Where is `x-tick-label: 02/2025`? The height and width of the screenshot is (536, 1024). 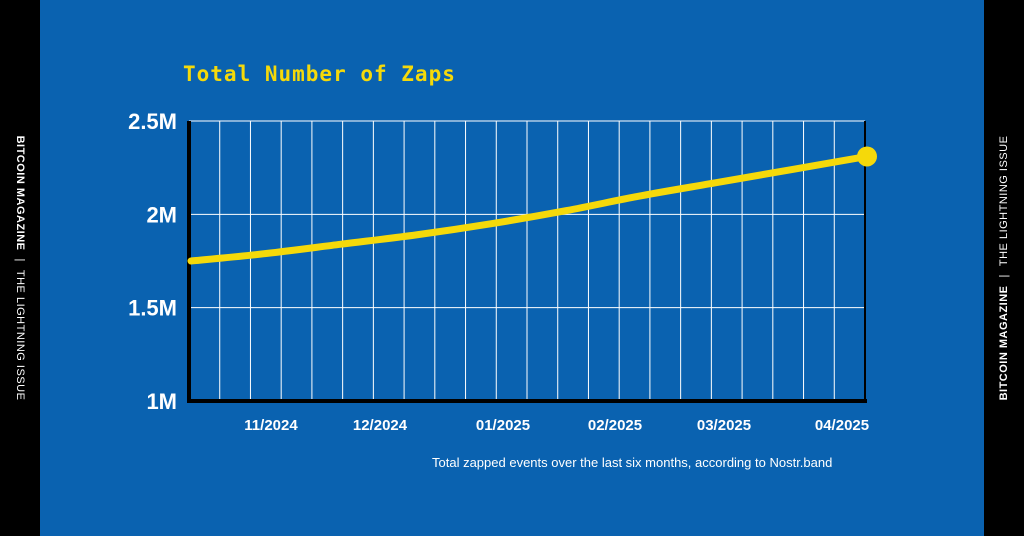
x-tick-label: 02/2025 is located at coordinates (615, 425).